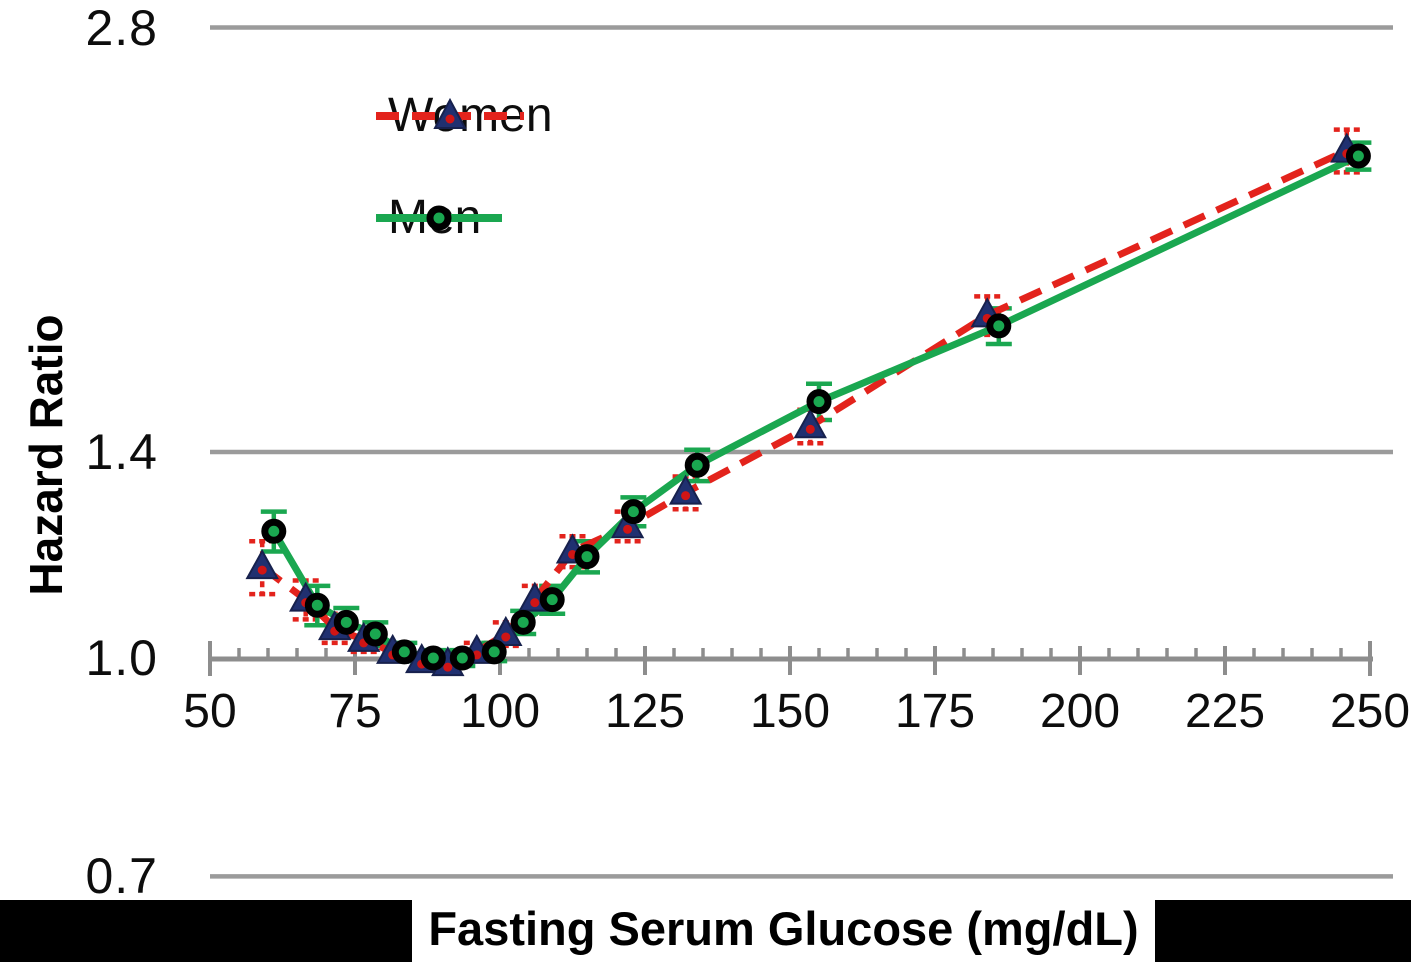  What do you see at coordinates (1283, 931) in the screenshot?
I see `redaction-bar-right` at bounding box center [1283, 931].